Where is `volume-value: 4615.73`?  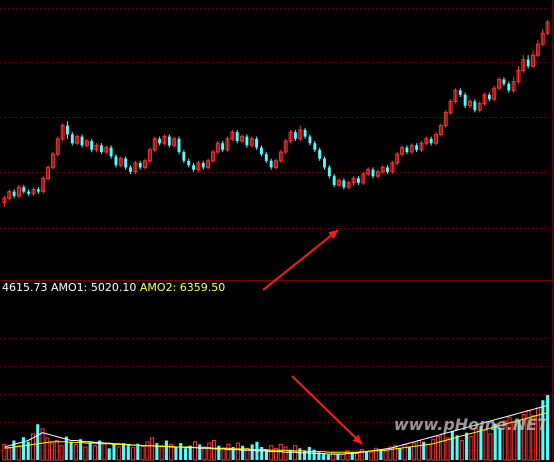
volume-value: 4615.73 is located at coordinates (25, 287).